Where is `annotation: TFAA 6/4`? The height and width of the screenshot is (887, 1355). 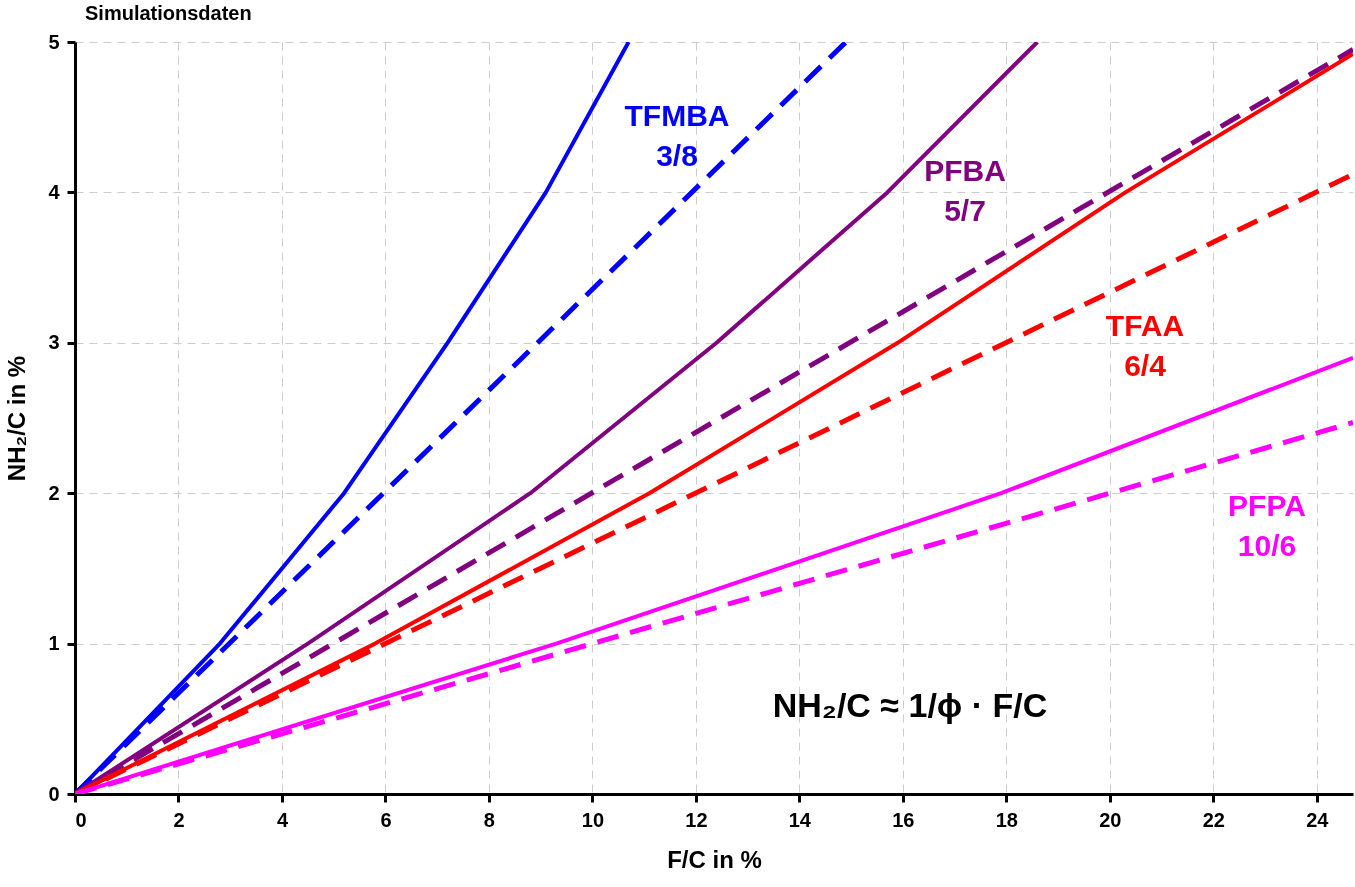 annotation: TFAA 6/4 is located at coordinates (1145, 345).